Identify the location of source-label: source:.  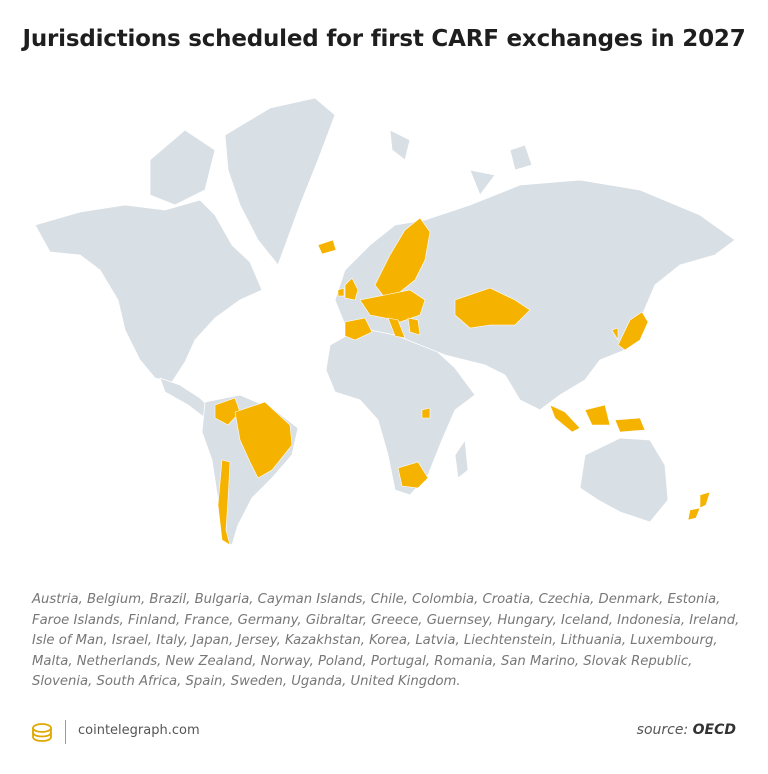
(662, 730).